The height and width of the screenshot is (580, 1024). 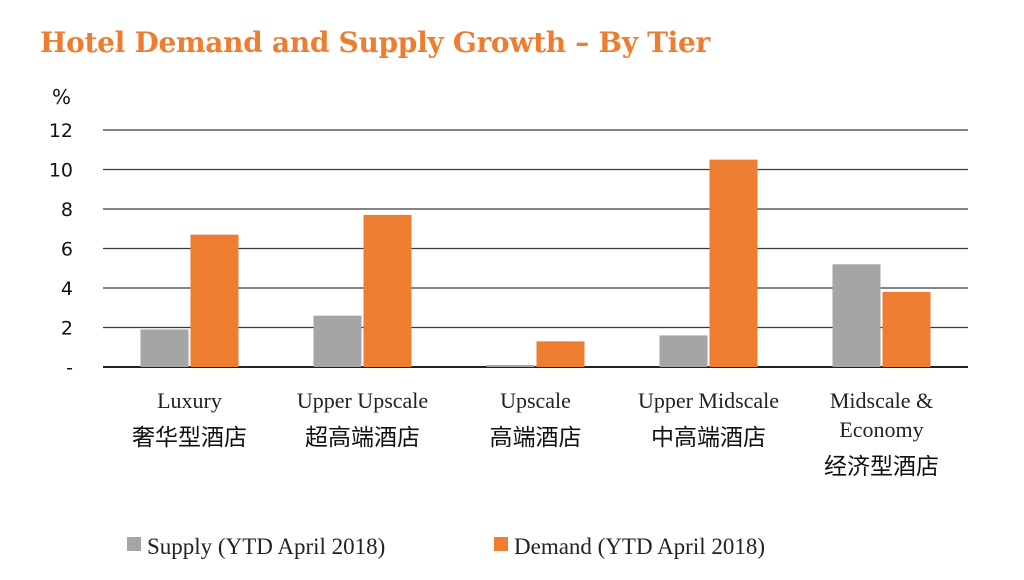 I want to click on y-axis-label: %, so click(x=61, y=97).